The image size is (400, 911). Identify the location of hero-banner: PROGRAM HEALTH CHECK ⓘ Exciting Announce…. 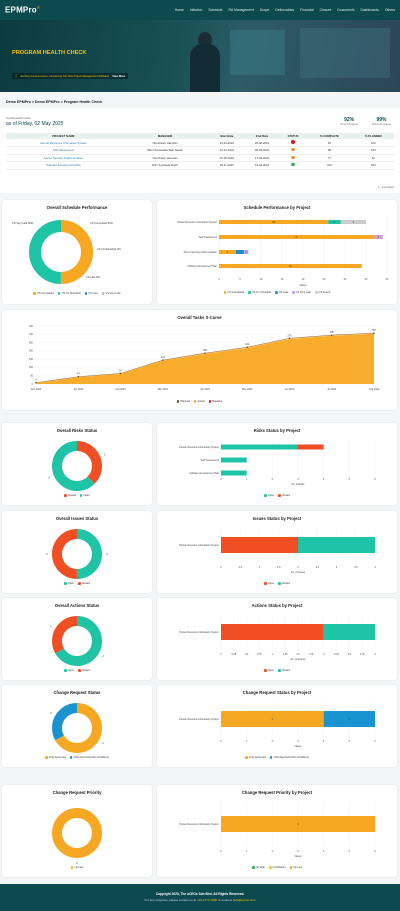
(200, 56).